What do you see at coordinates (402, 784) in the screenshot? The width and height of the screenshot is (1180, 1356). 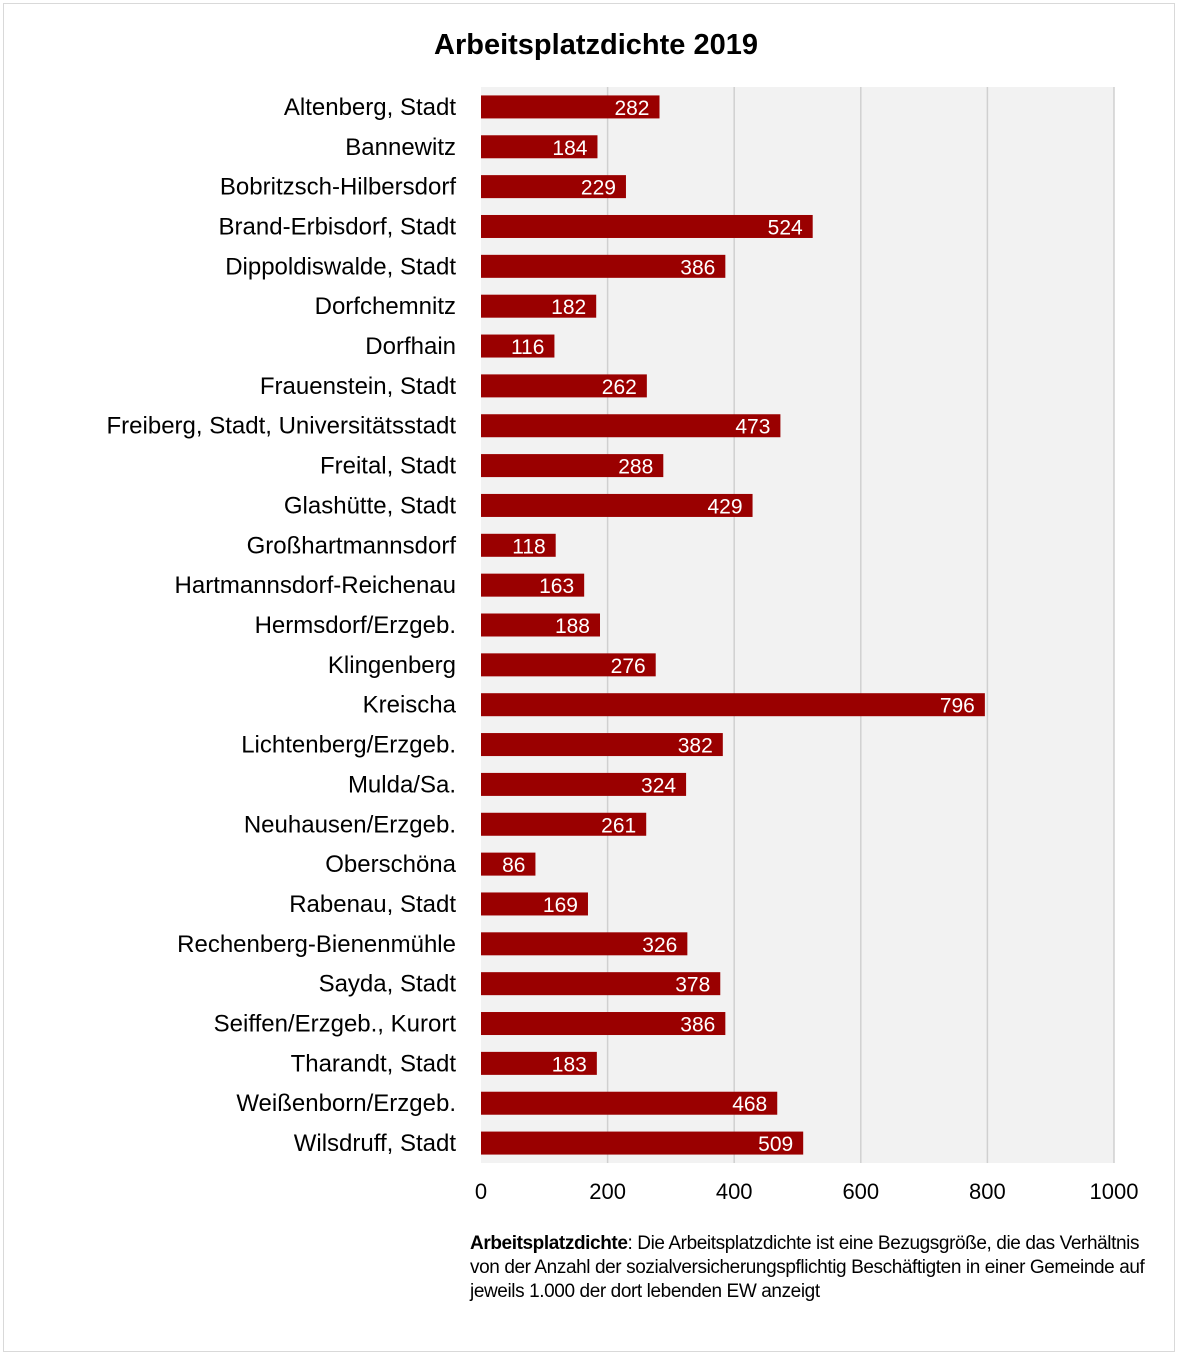 I see `category-label: Mulda/Sa.` at bounding box center [402, 784].